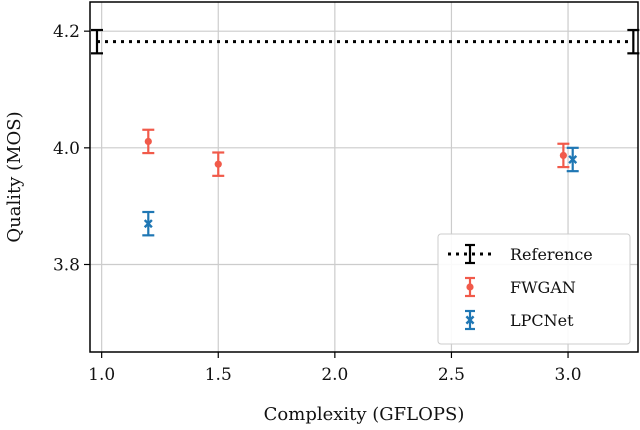 The width and height of the screenshot is (640, 430). What do you see at coordinates (66, 32) in the screenshot?
I see `y-tick-label: 4.2` at bounding box center [66, 32].